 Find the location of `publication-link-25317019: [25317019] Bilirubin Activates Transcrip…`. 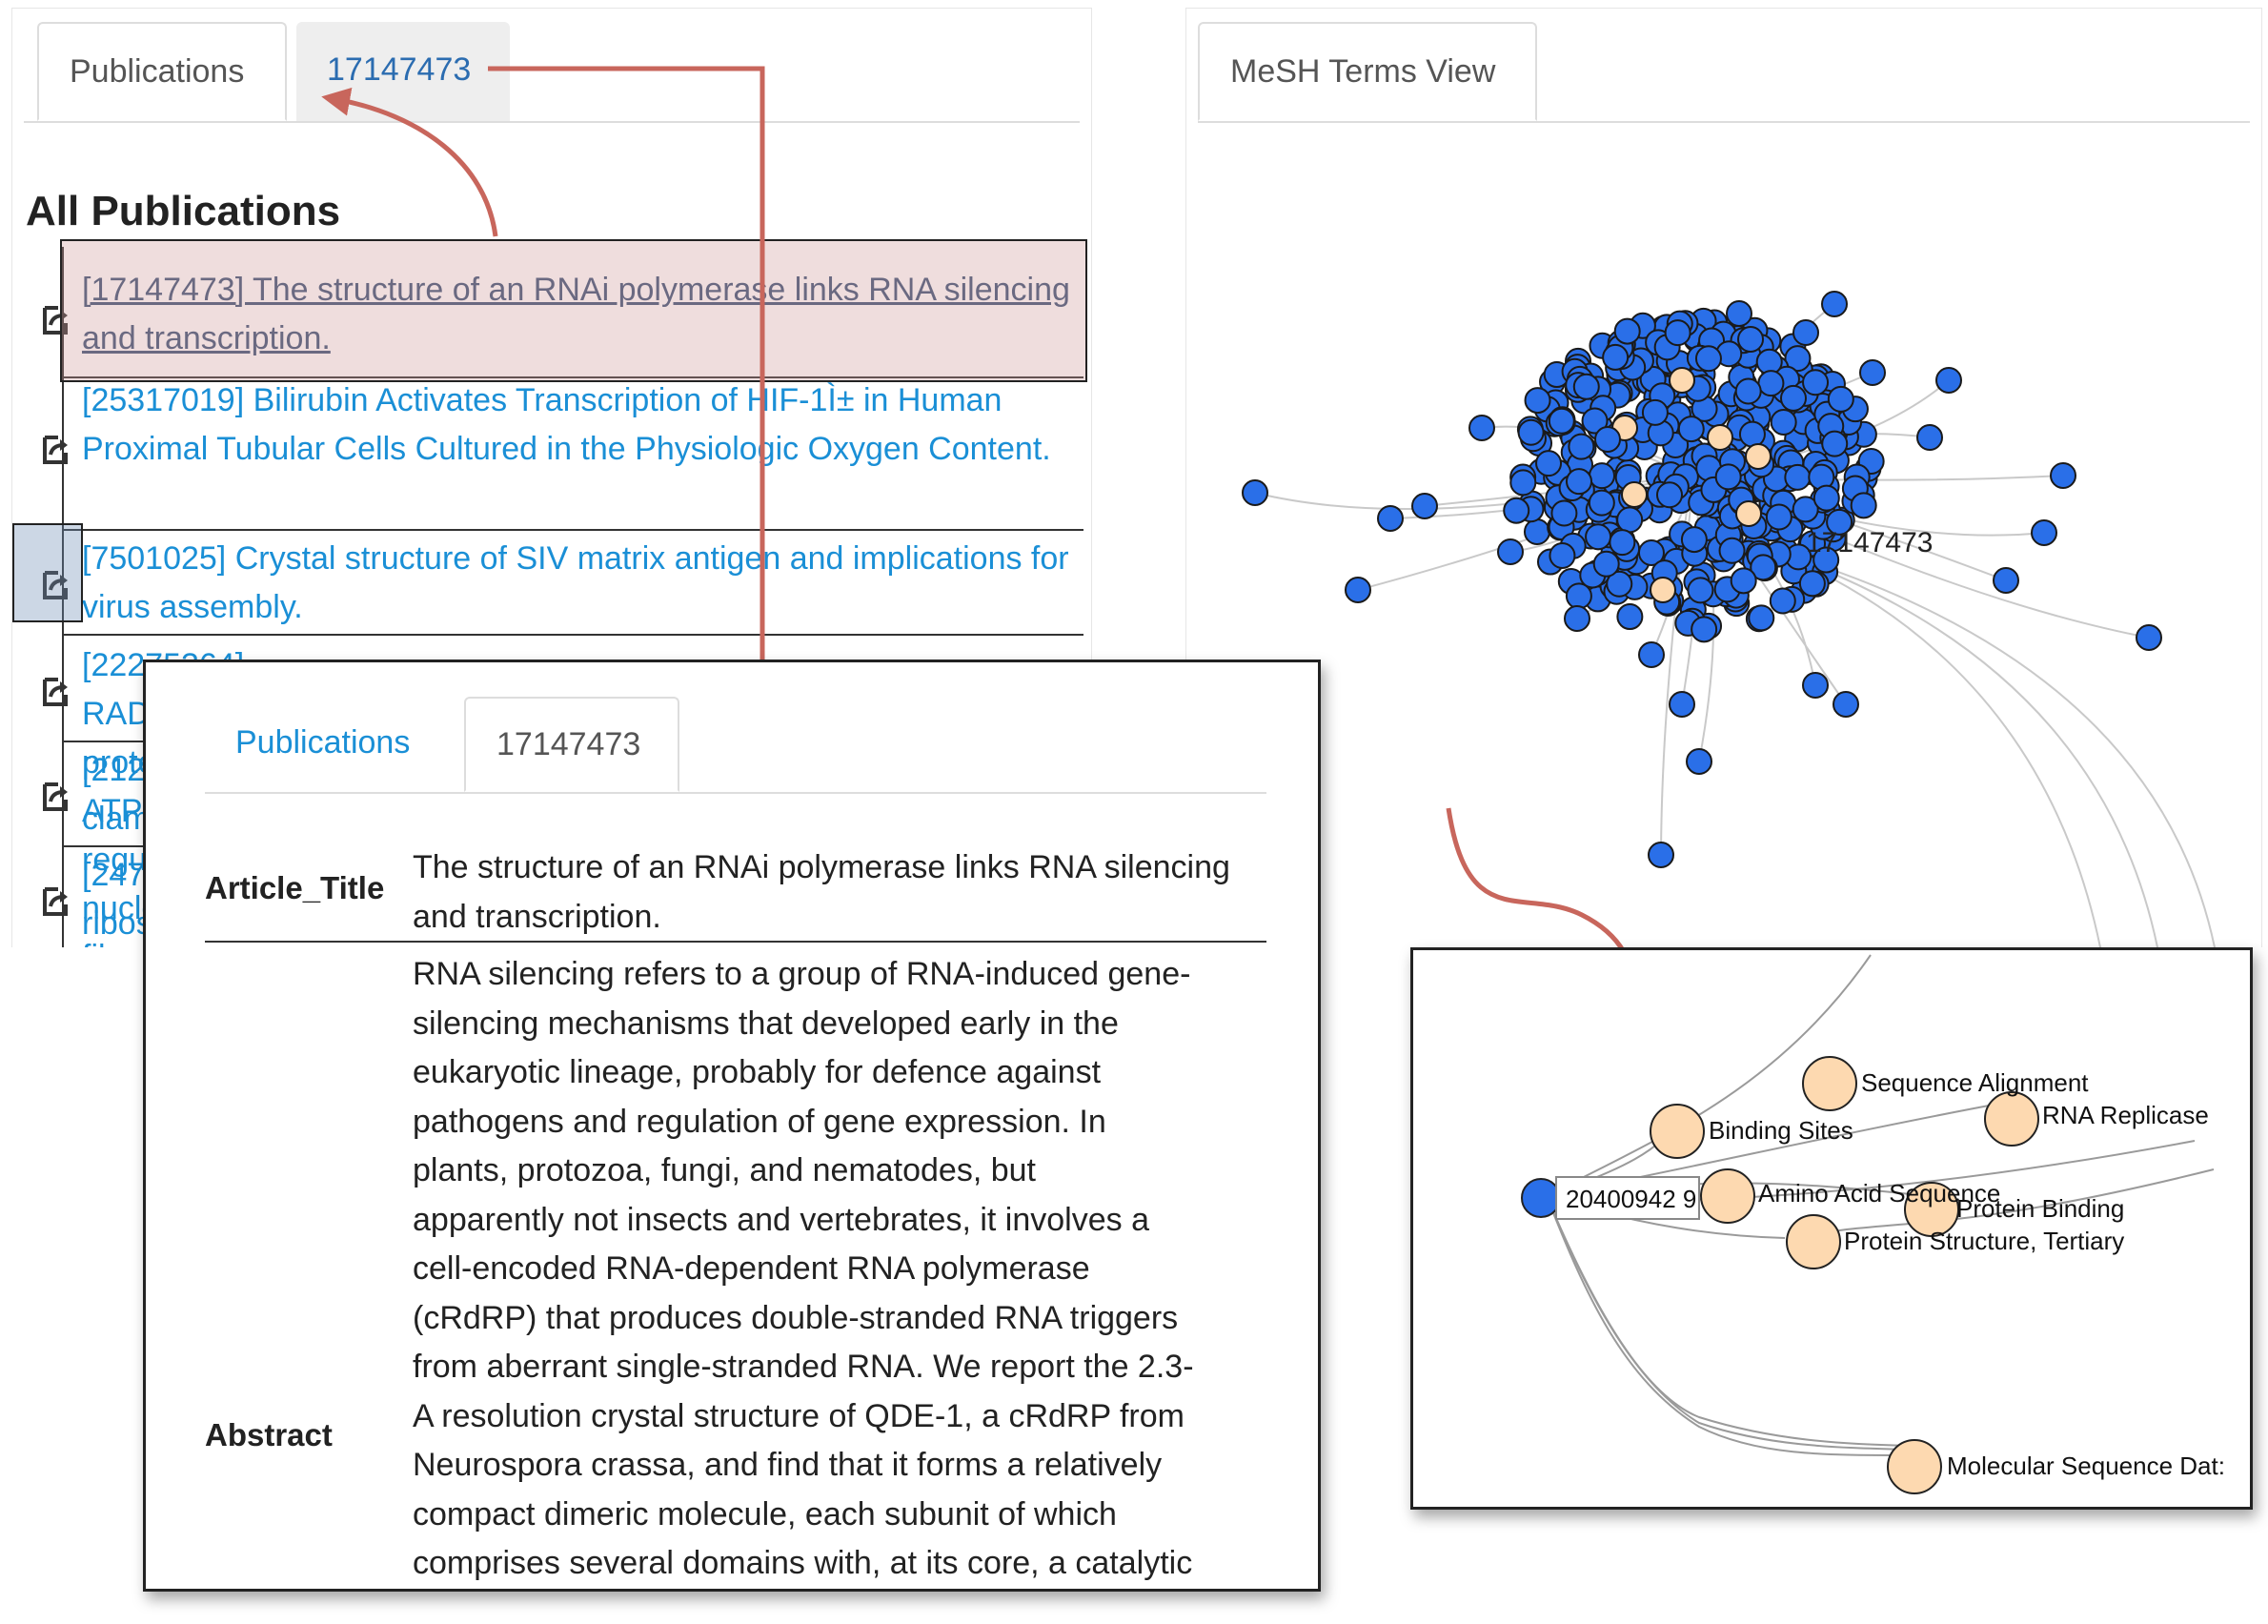

publication-link-25317019: [25317019] Bilirubin Activates Transcrip… is located at coordinates (566, 424).